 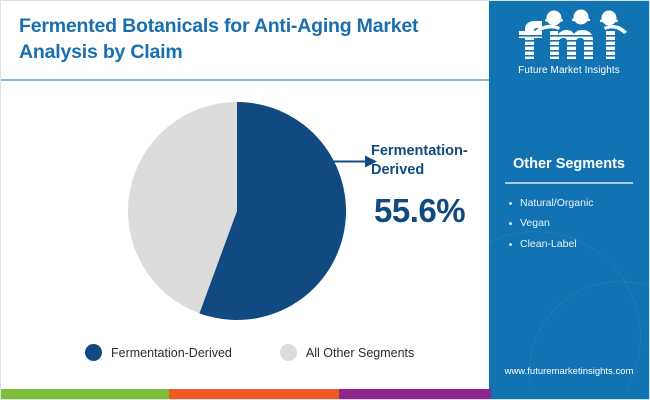 What do you see at coordinates (535, 223) in the screenshot?
I see `list-item-label: Vegan` at bounding box center [535, 223].